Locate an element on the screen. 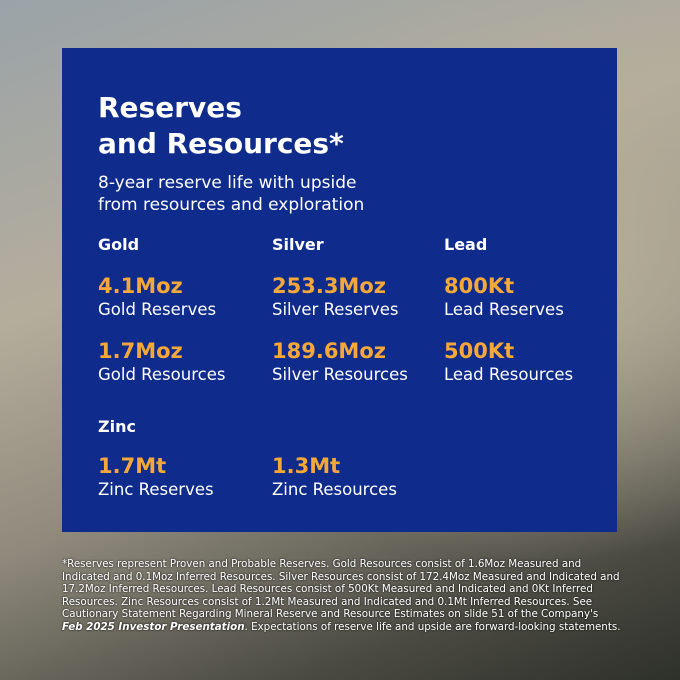 The width and height of the screenshot is (680, 680). metric-label: Silver Reserves is located at coordinates (335, 309).